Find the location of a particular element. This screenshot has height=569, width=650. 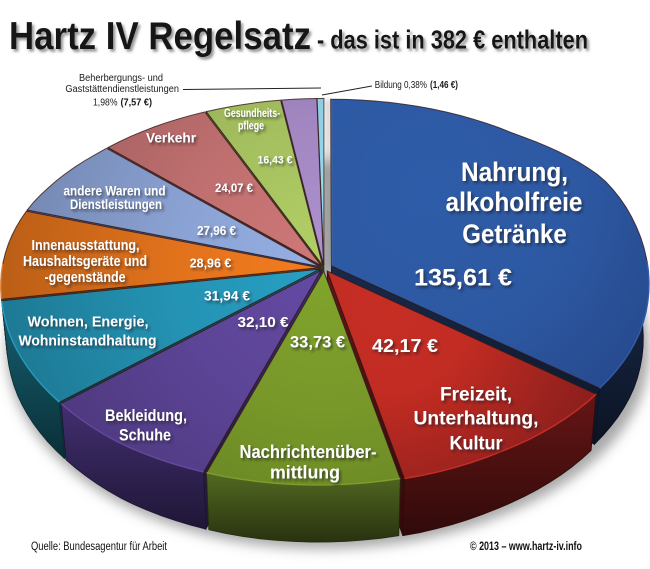

svg-text: Freizeit, is located at coordinates (476, 395).